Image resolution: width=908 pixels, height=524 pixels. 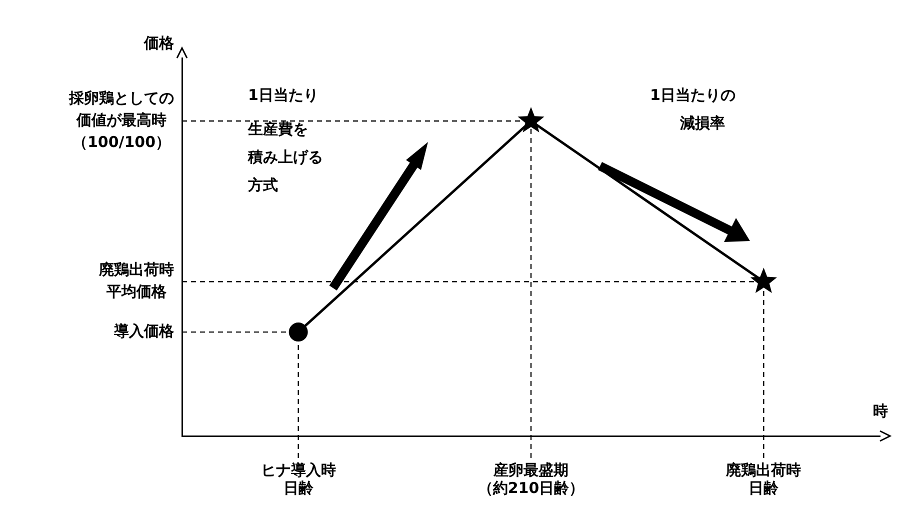 What do you see at coordinates (285, 140) in the screenshot?
I see `annotation: 1日当たり生産費を積み上げる方式` at bounding box center [285, 140].